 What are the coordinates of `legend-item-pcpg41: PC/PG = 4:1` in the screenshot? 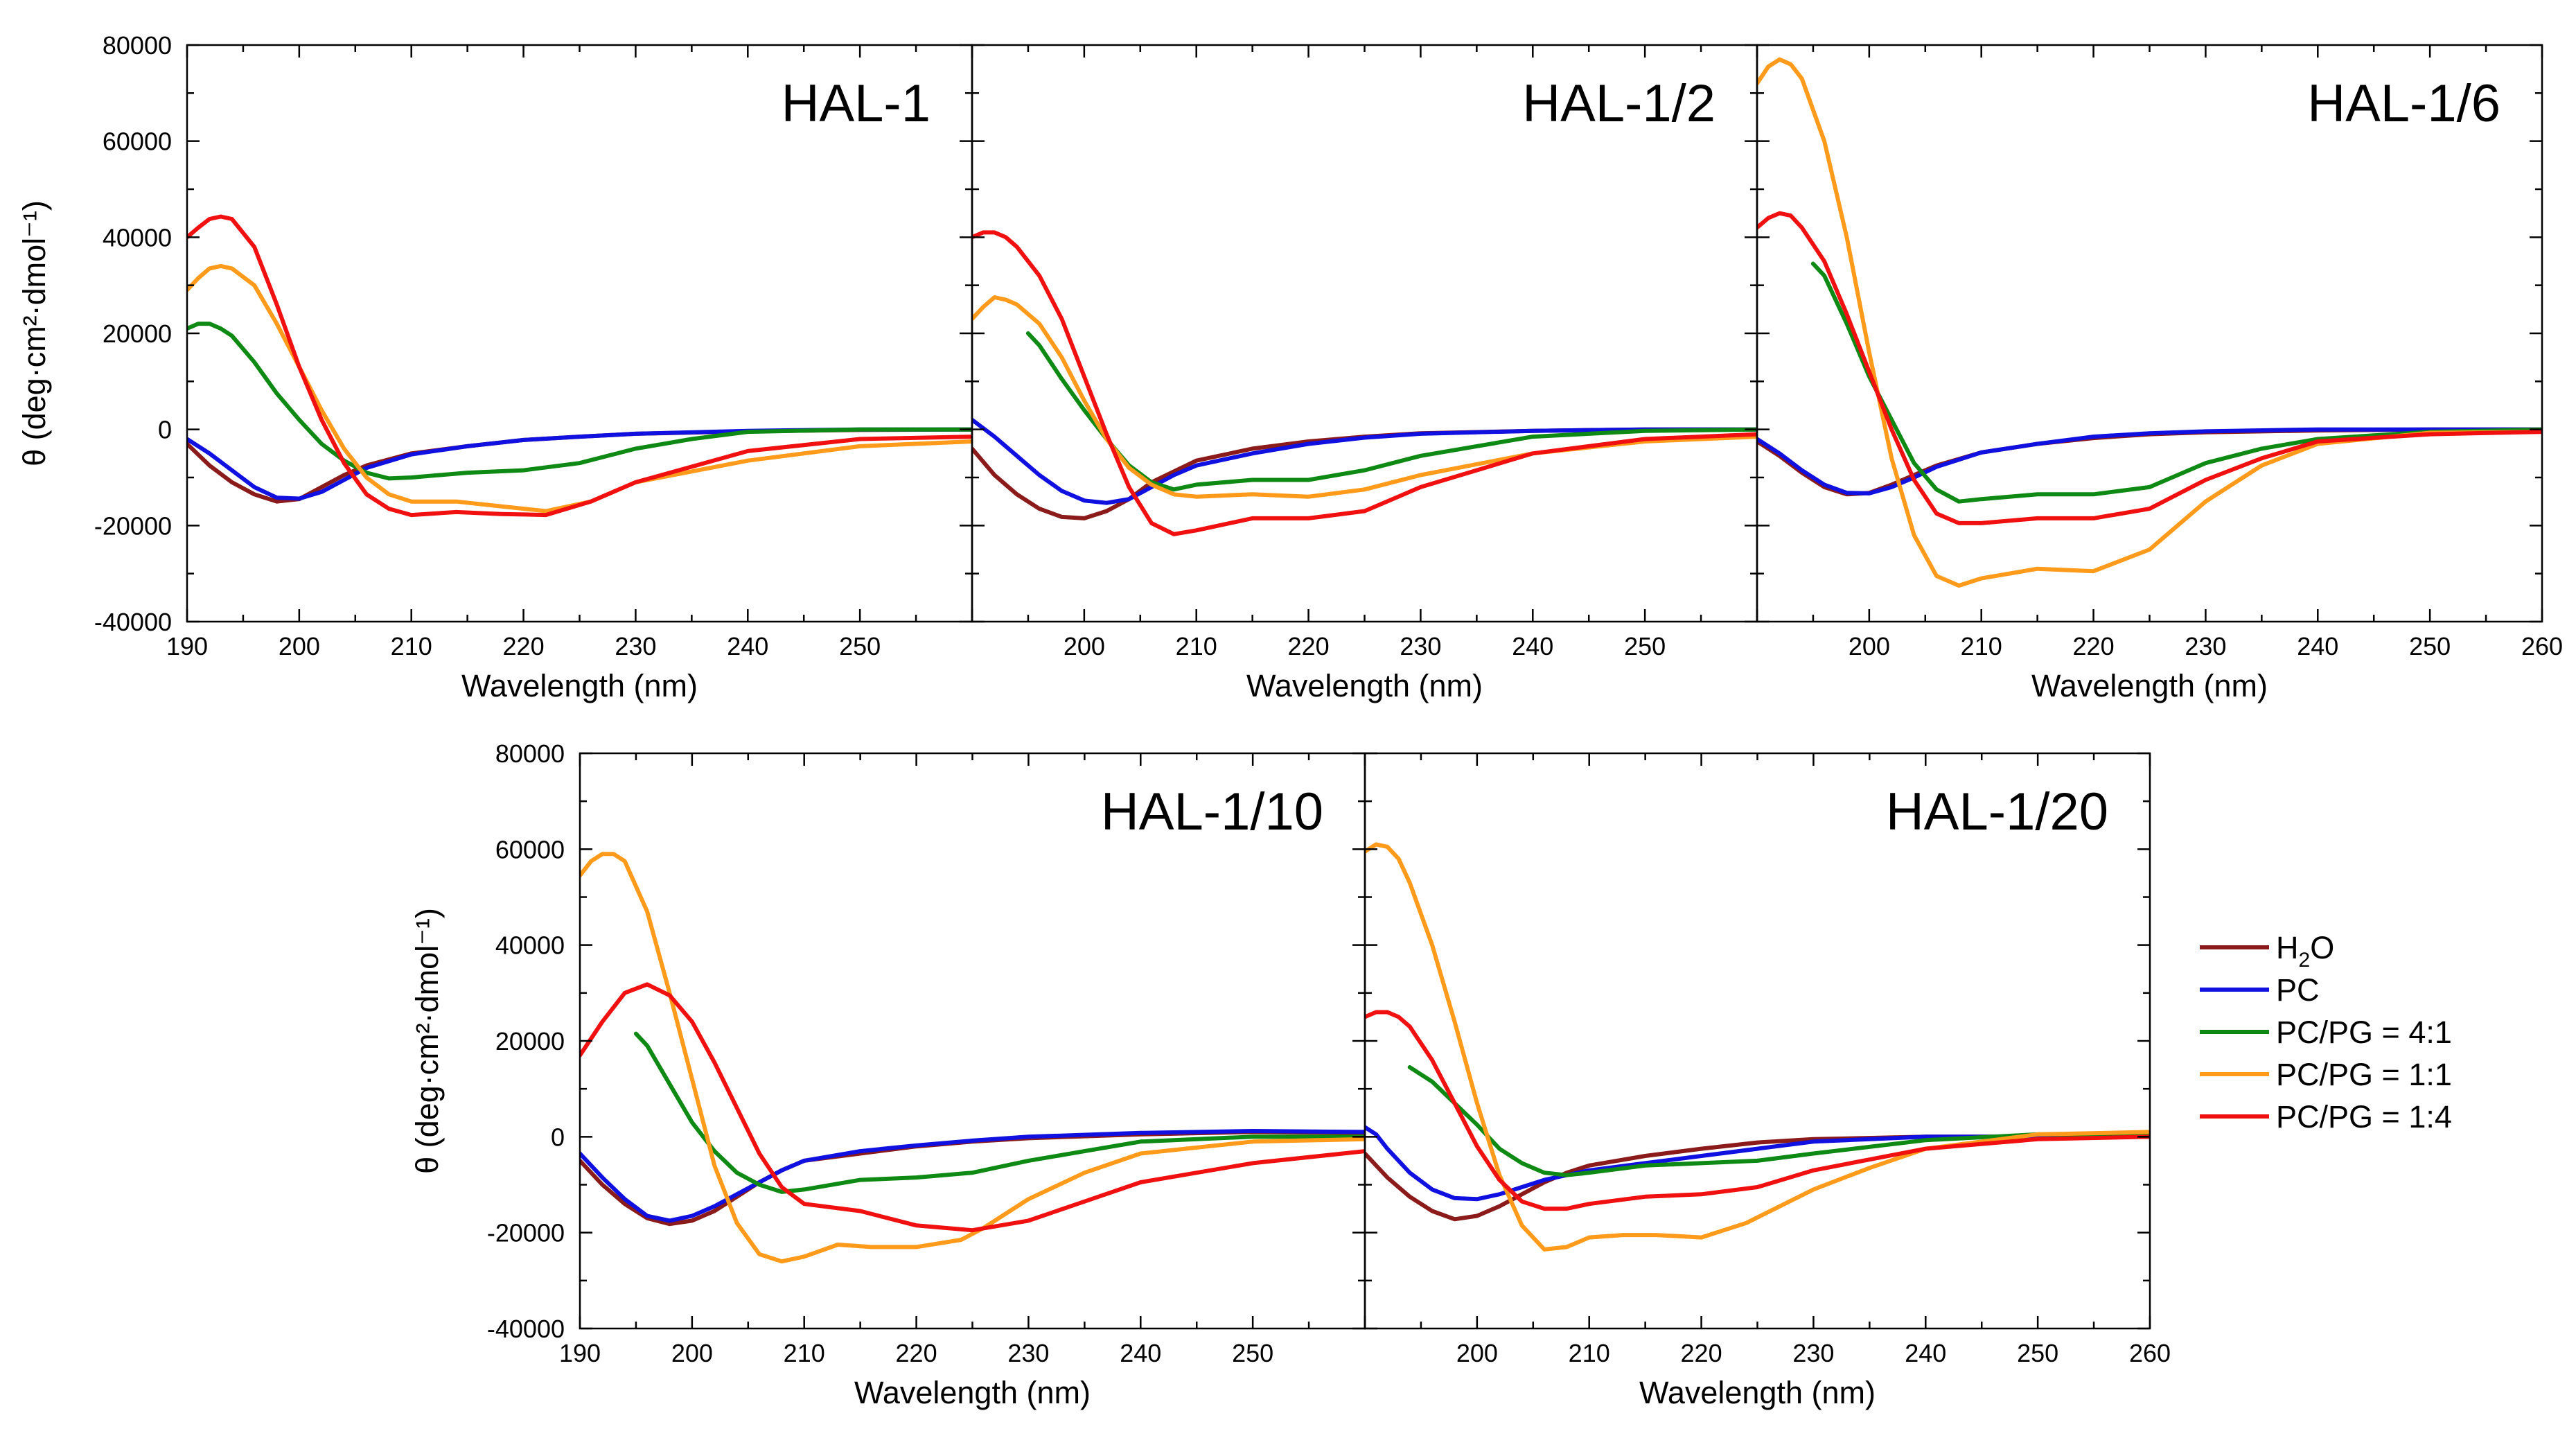 It's located at (2326, 1032).